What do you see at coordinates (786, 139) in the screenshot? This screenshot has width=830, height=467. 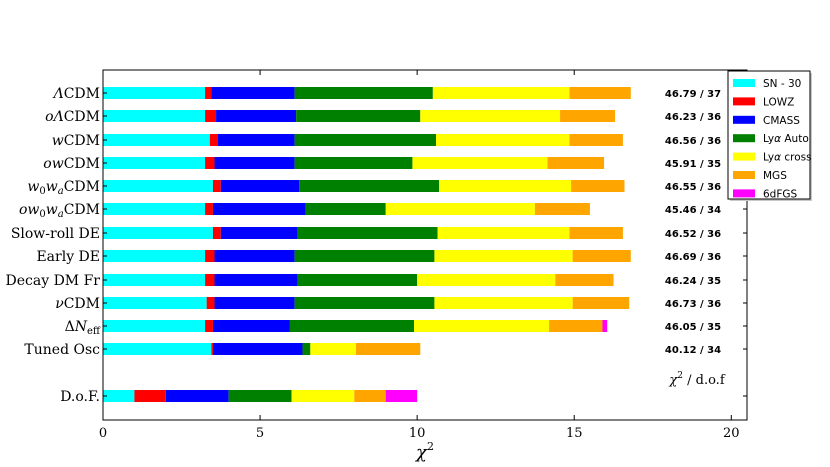 I see `legend-entry: Lyα Auto` at bounding box center [786, 139].